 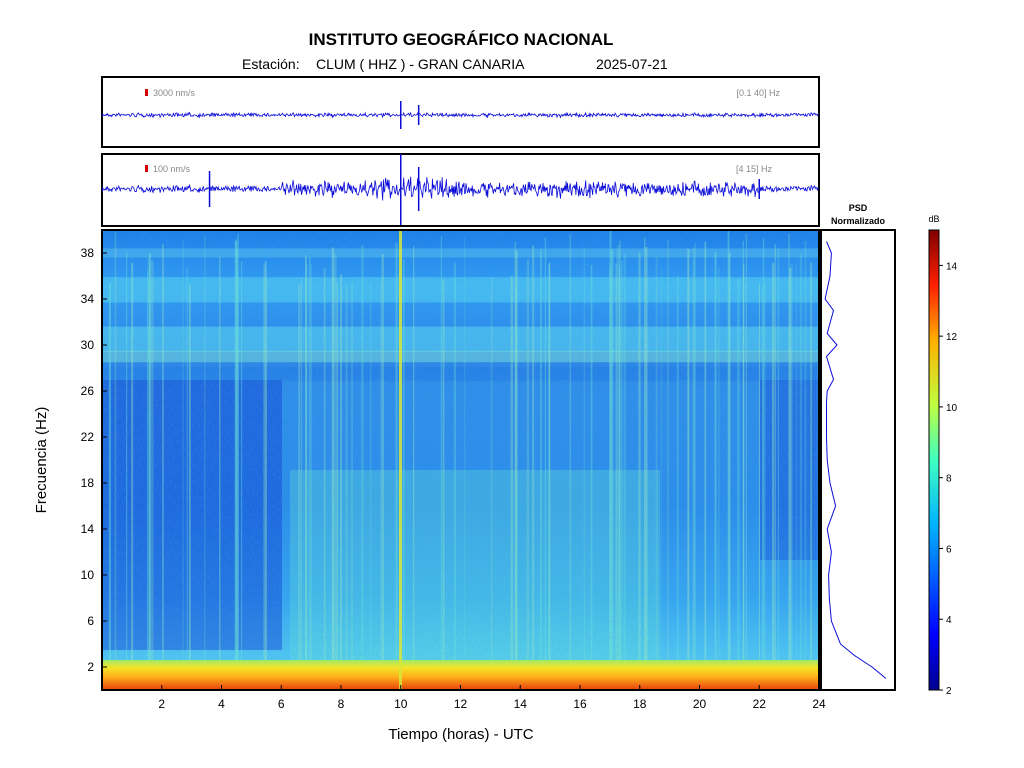 What do you see at coordinates (819, 704) in the screenshot?
I see `x-tick-label: 24` at bounding box center [819, 704].